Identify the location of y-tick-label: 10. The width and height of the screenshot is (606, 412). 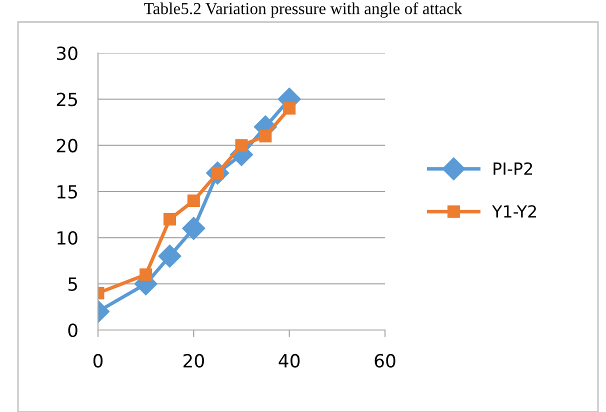
(68, 238).